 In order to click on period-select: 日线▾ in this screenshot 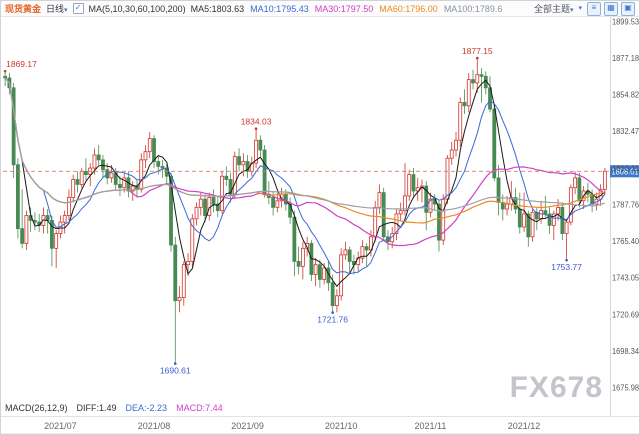, I will do `click(57, 8)`.